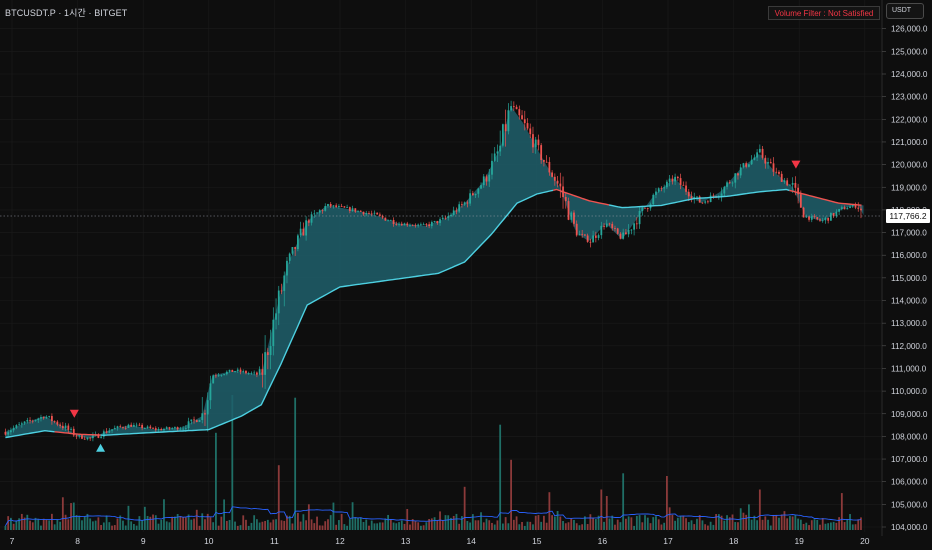  I want to click on price-tick-label: 122,000.0, so click(909, 119).